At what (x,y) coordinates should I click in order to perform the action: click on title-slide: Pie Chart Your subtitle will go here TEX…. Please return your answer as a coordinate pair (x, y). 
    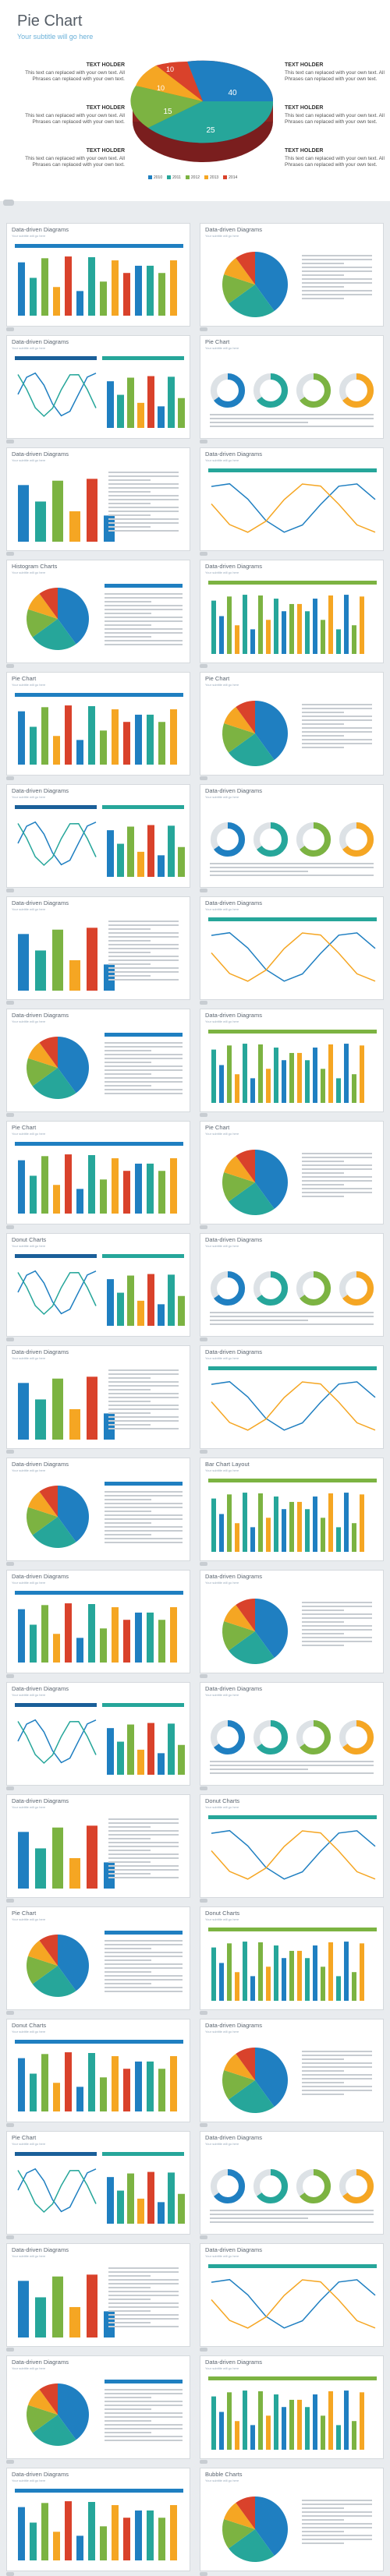
    Looking at the image, I should click on (195, 100).